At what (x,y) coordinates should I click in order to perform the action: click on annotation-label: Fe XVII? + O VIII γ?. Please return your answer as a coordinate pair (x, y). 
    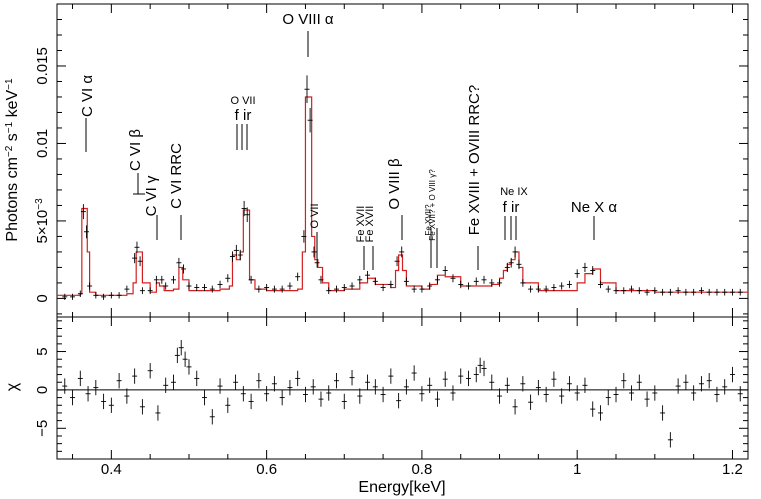
    Looking at the image, I should click on (432, 205).